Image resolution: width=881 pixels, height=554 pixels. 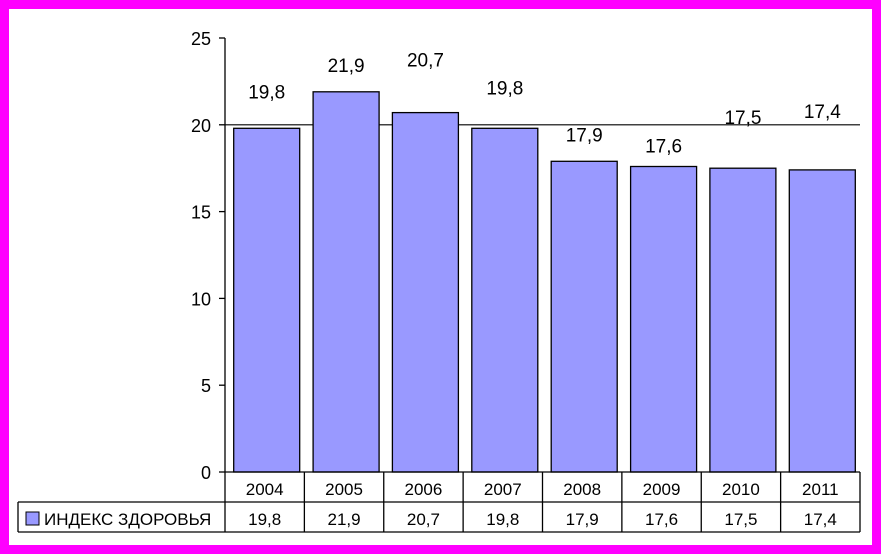 What do you see at coordinates (265, 489) in the screenshot?
I see `x-tick-label-2004: 2004` at bounding box center [265, 489].